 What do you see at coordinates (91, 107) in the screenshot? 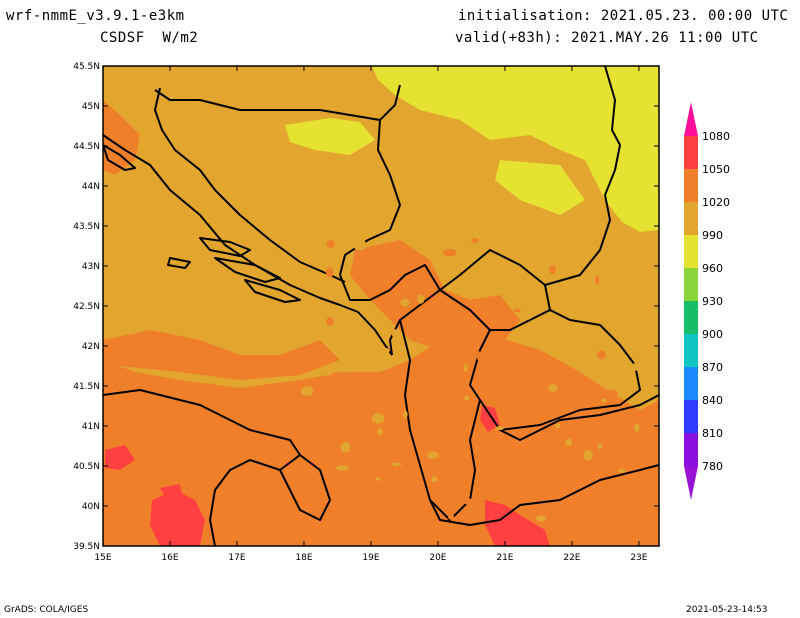
I see `lat-tick-label: 45N` at bounding box center [91, 107].